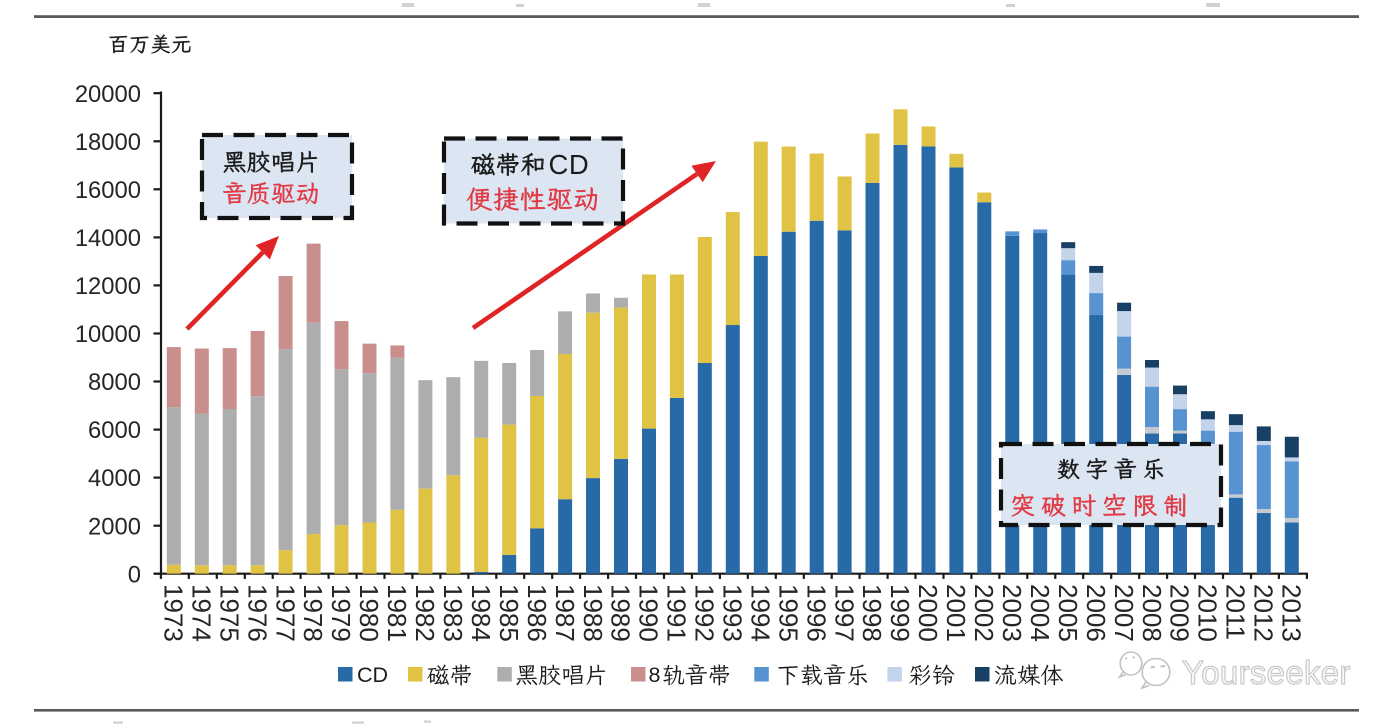  What do you see at coordinates (108, 238) in the screenshot?
I see `svg-text: 14000` at bounding box center [108, 238].